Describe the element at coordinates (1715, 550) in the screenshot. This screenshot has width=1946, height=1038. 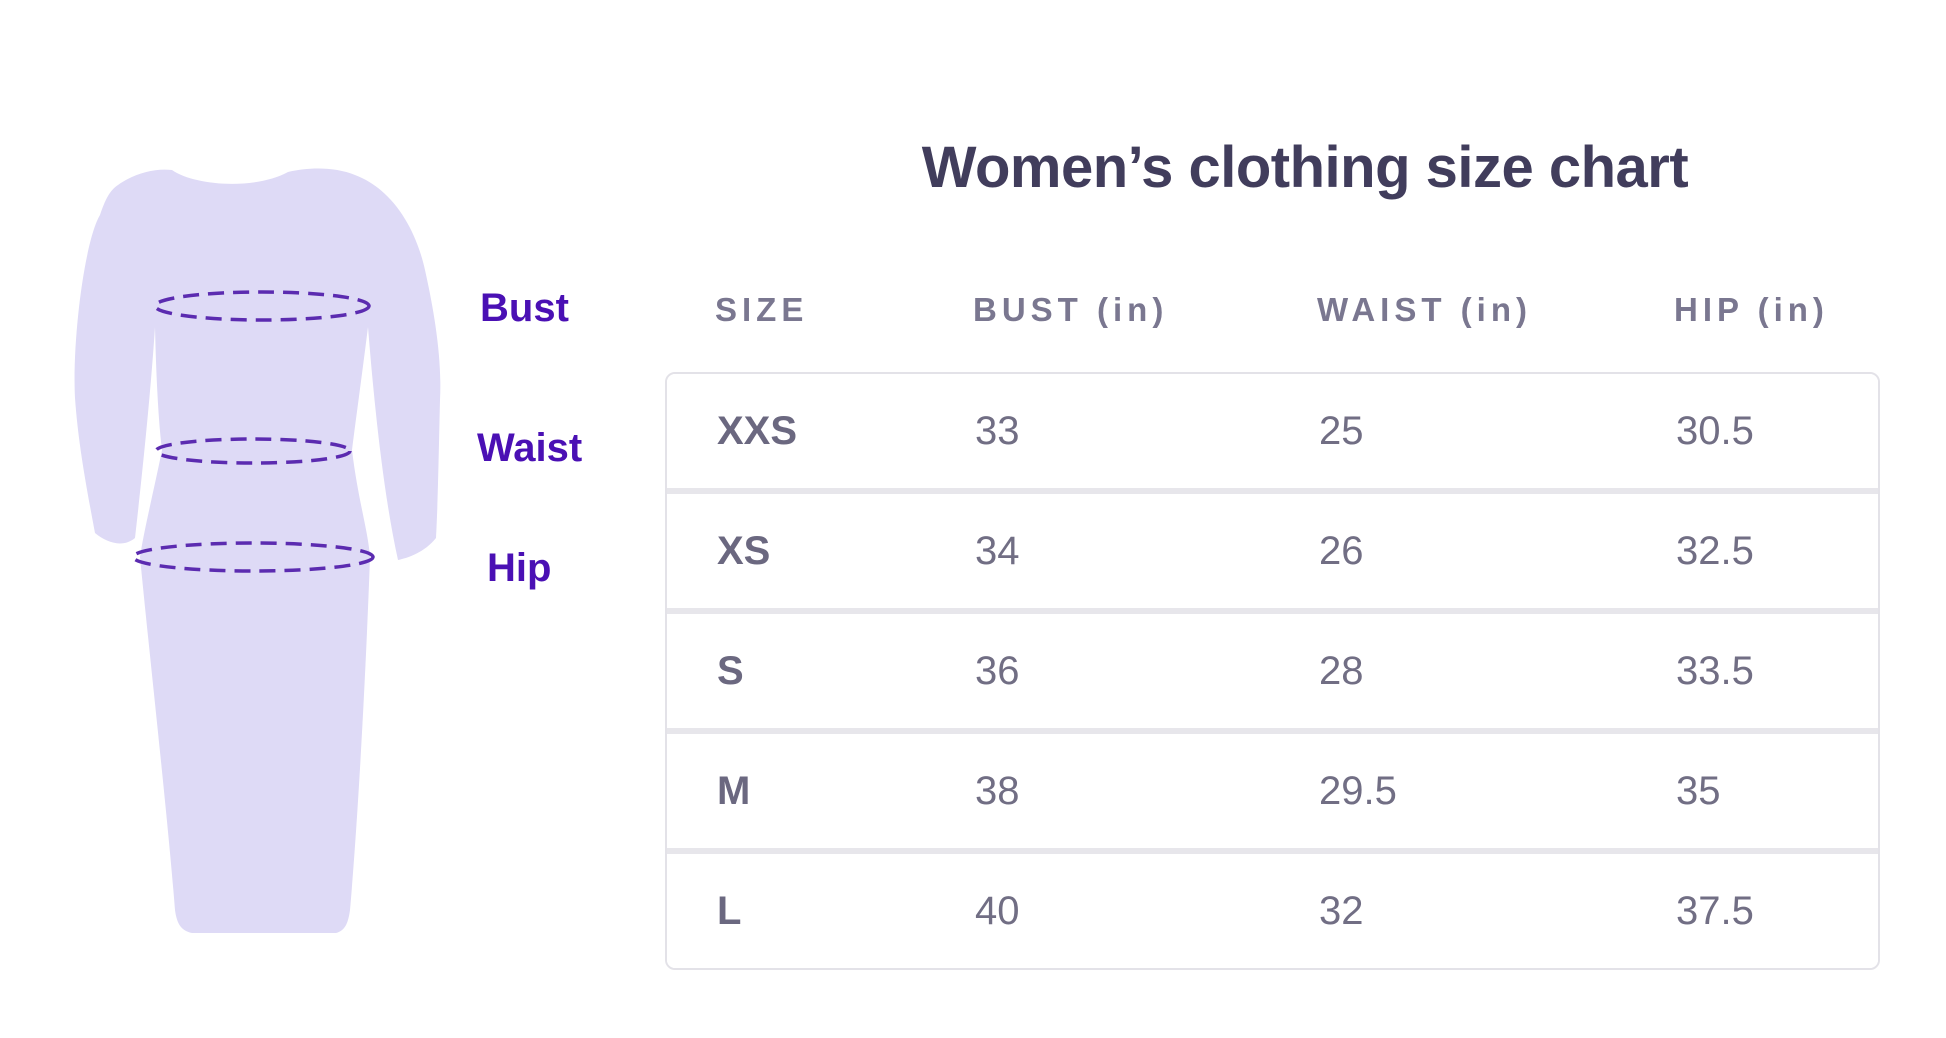
I see `hip-cell: 32.5` at that location.